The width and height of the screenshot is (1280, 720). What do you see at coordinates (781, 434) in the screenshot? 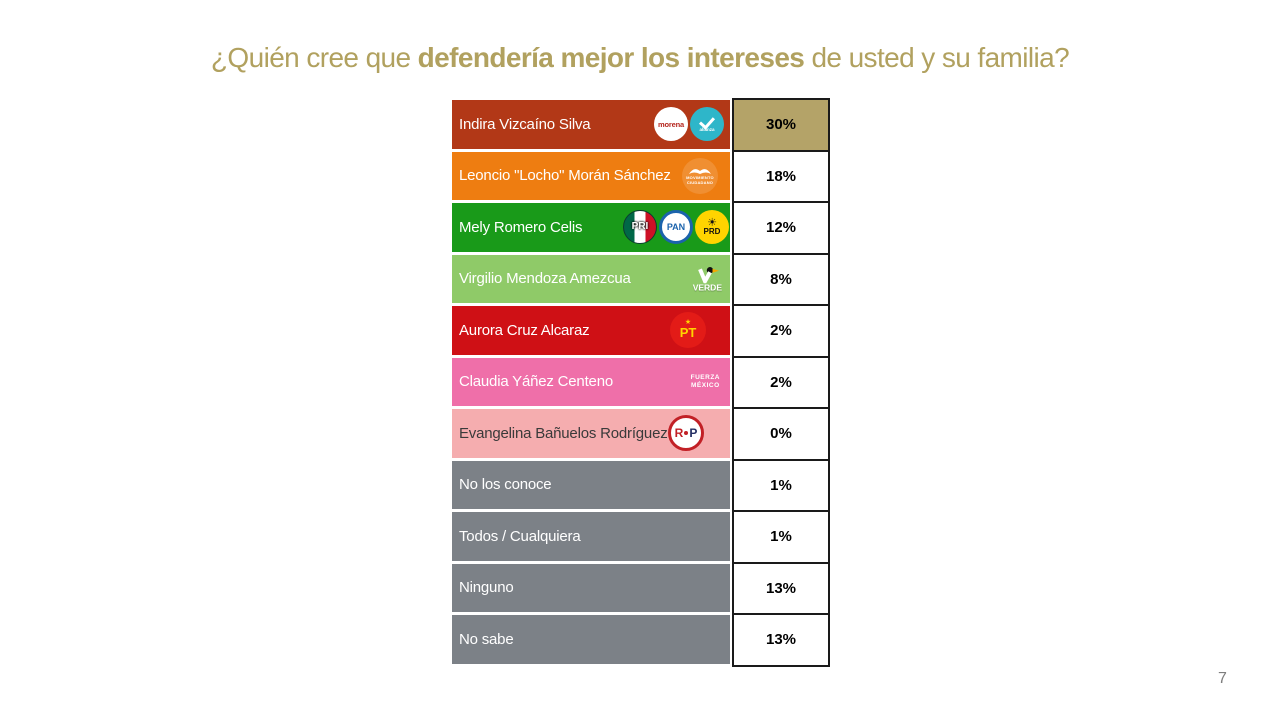
I see `percent-cell: 0%` at bounding box center [781, 434].